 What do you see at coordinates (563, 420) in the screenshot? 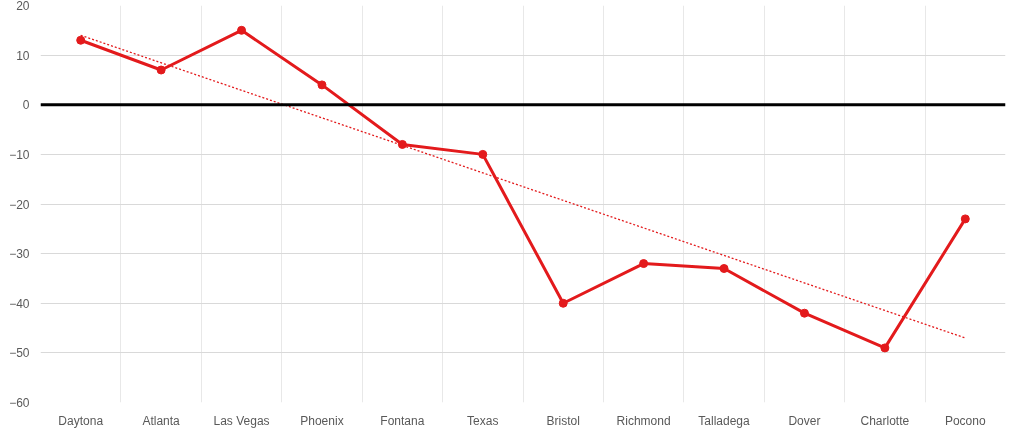
I see `x-tick-label: Bristol` at bounding box center [563, 420].